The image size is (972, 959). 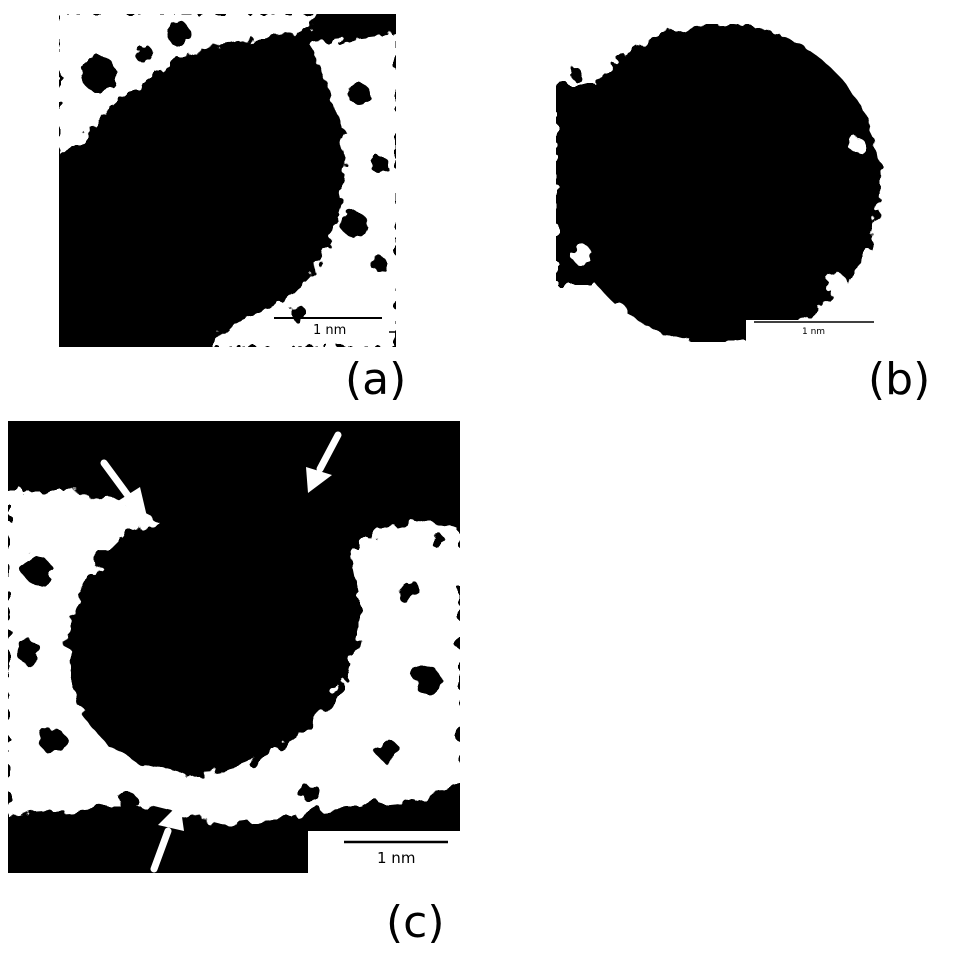 What do you see at coordinates (415, 922) in the screenshot?
I see `panel-label-c: (c)` at bounding box center [415, 922].